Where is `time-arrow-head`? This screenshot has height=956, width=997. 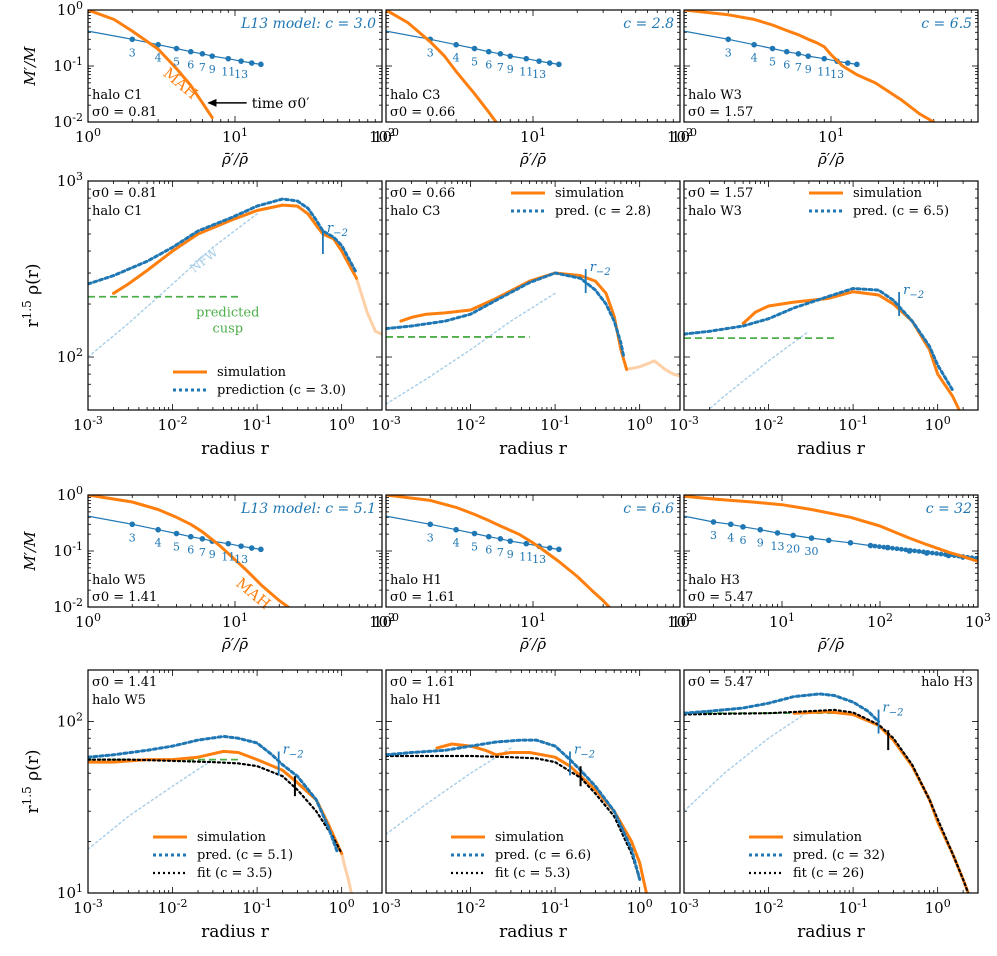 time-arrow-head is located at coordinates (212, 102).